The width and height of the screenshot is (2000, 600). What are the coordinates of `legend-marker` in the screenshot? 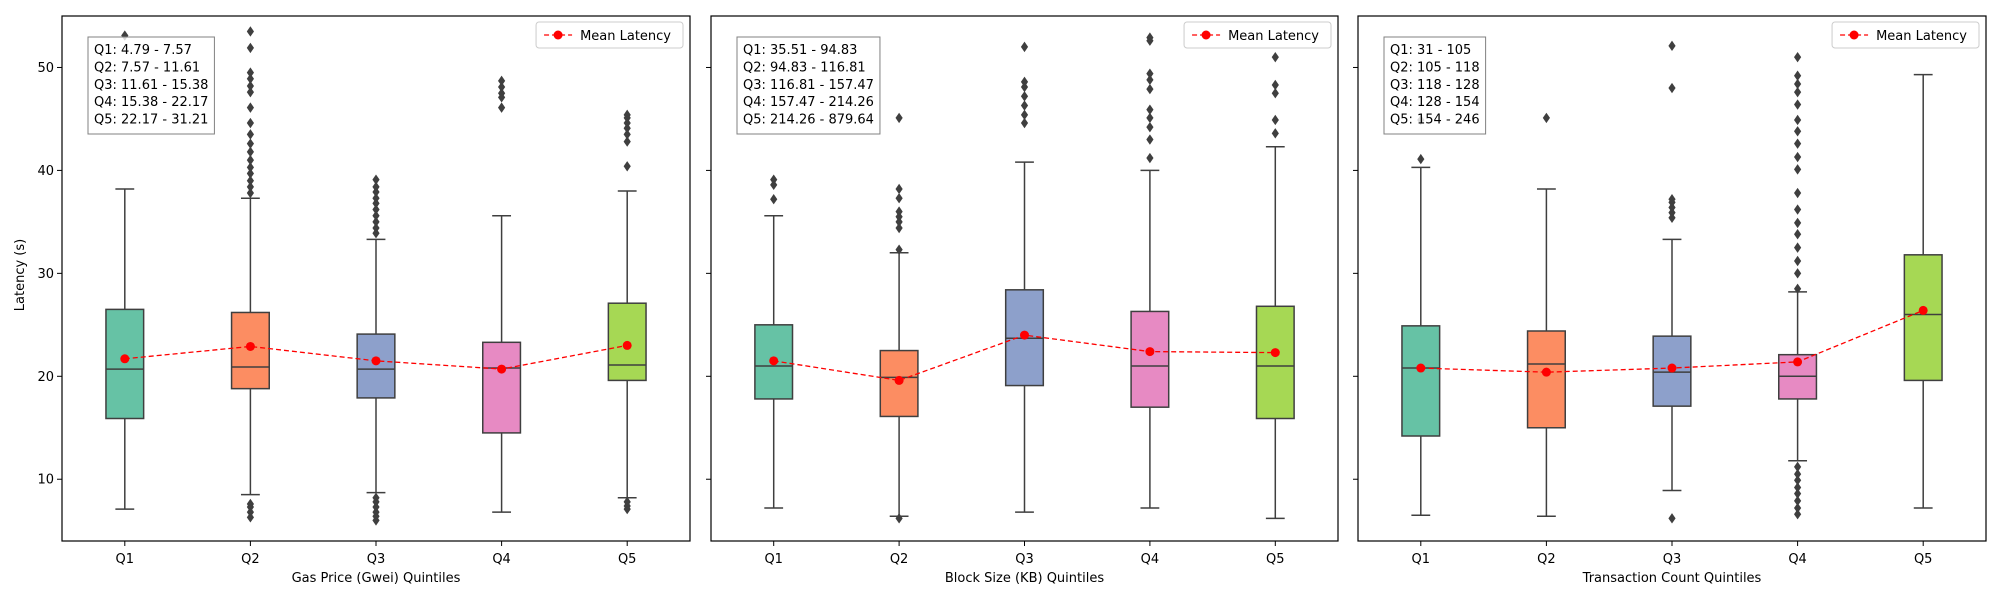 It's located at (1206, 35).